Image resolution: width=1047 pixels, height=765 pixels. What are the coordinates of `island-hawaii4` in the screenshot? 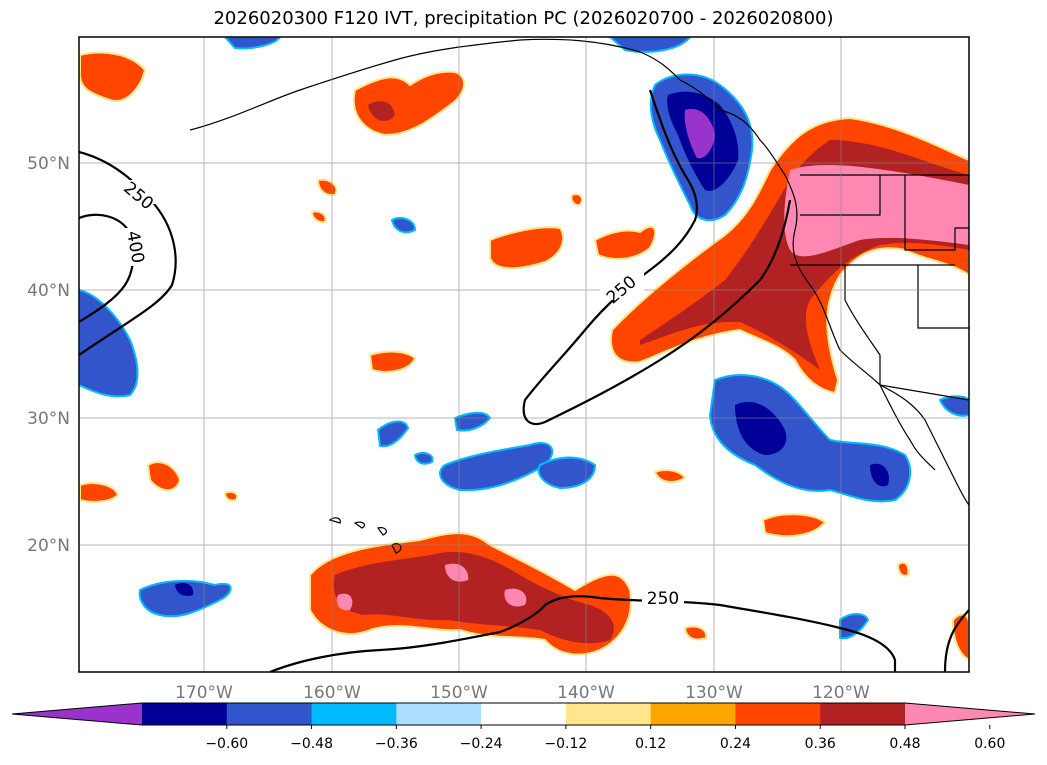 It's located at (396, 548).